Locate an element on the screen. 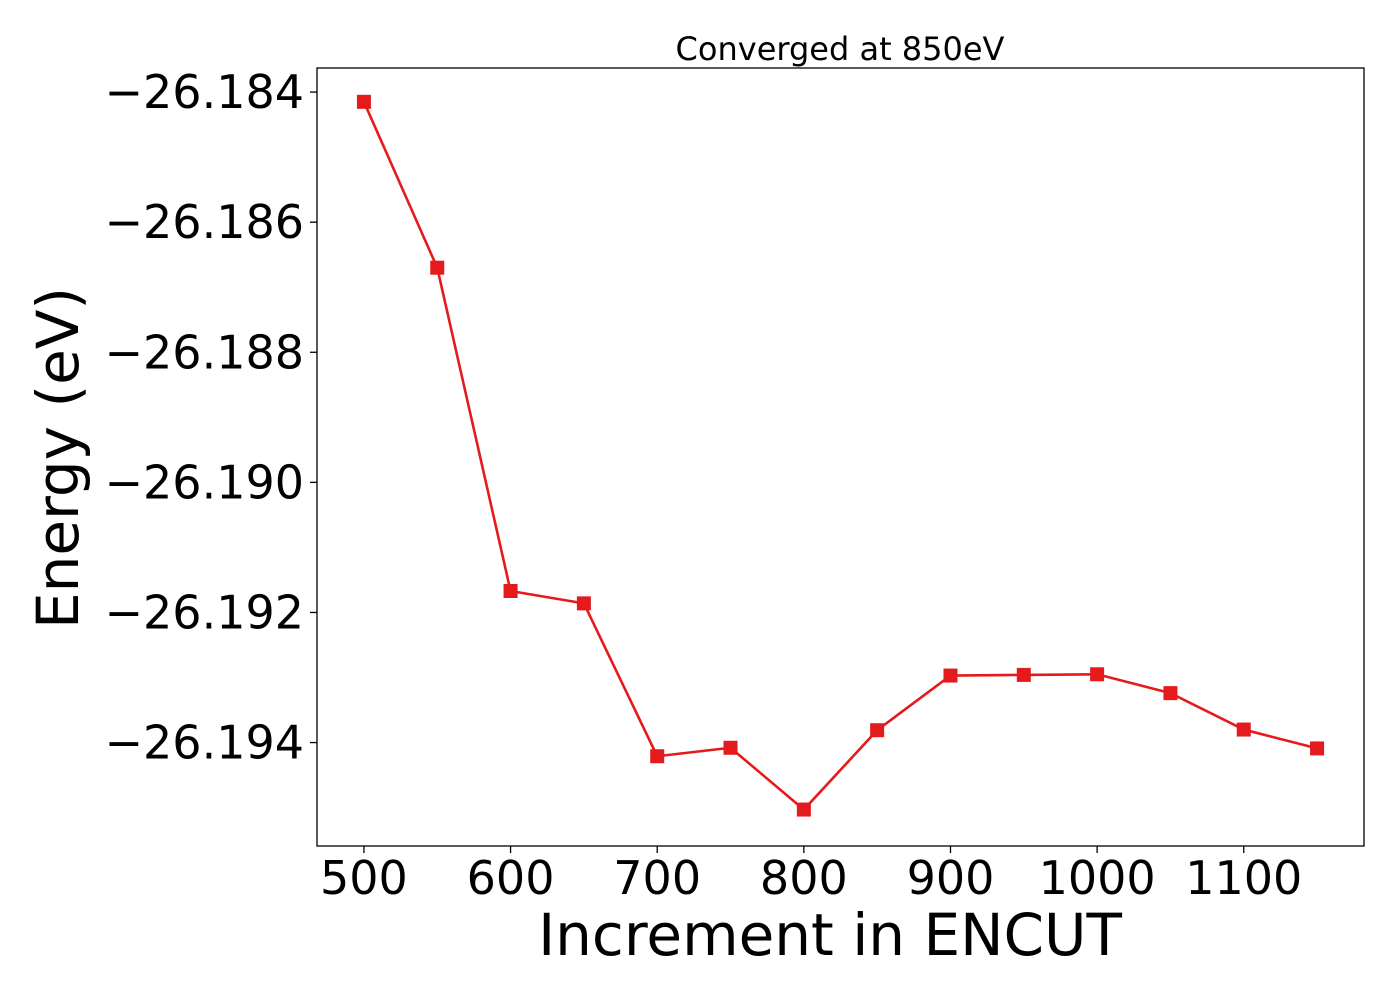 The image size is (1400, 1005). y-tick-label: −26.188 is located at coordinates (205, 352).